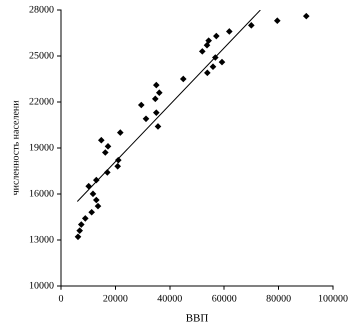  I want to click on x-tick-label: 0, so click(61, 298).